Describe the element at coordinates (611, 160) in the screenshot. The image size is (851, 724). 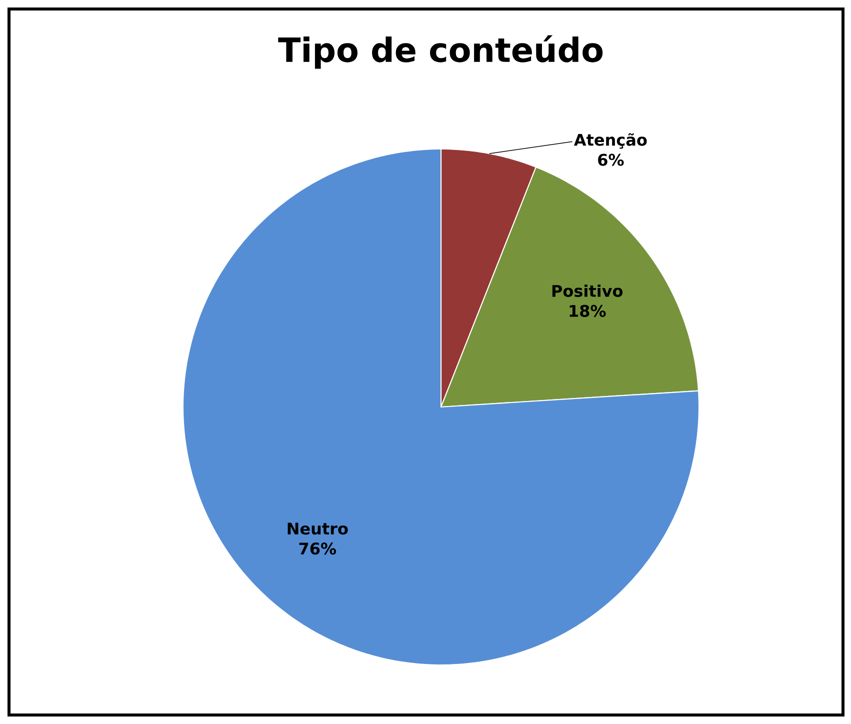
I see `data-label: 6%` at that location.